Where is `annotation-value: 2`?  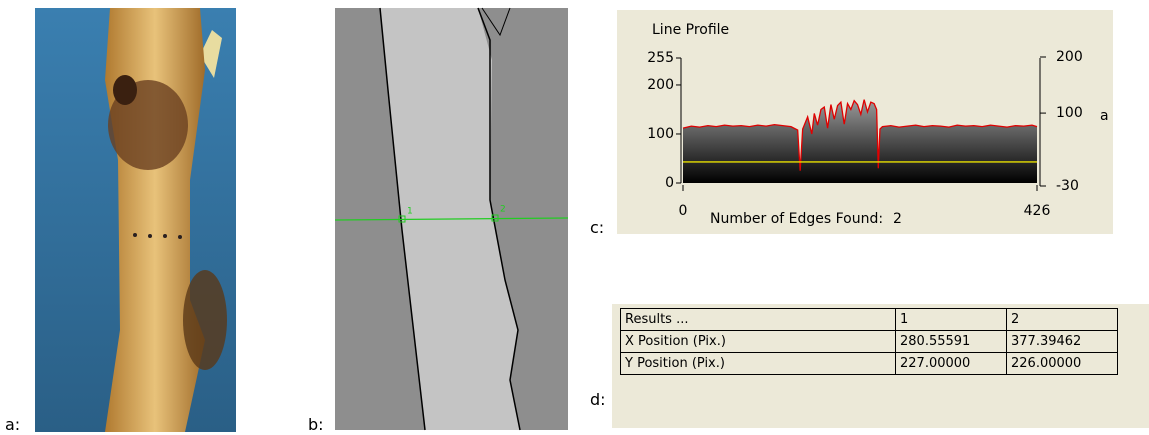
annotation-value: 2 is located at coordinates (897, 219).